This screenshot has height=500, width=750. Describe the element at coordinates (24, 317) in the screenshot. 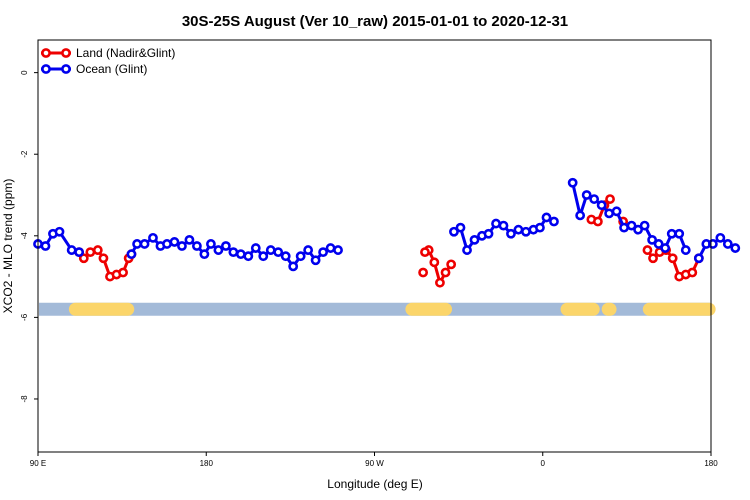

I see `y-tick-label: -6` at that location.